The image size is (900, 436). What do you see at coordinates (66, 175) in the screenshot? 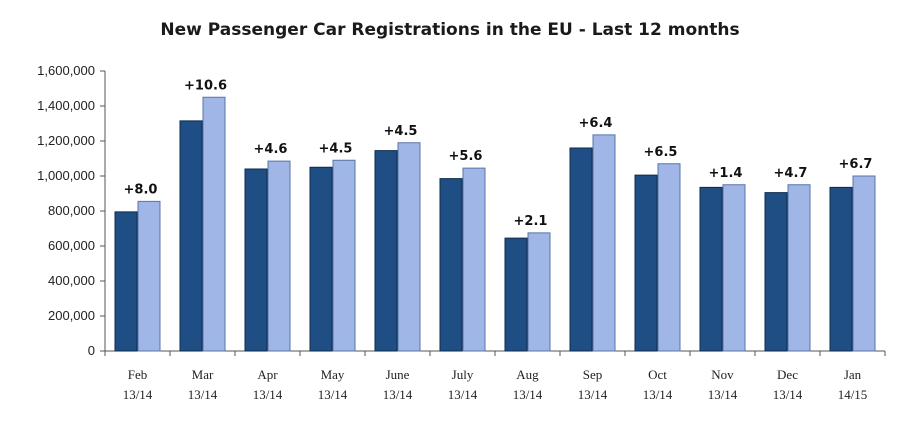
I see `y-tick-label: 1,000,000` at bounding box center [66, 175].